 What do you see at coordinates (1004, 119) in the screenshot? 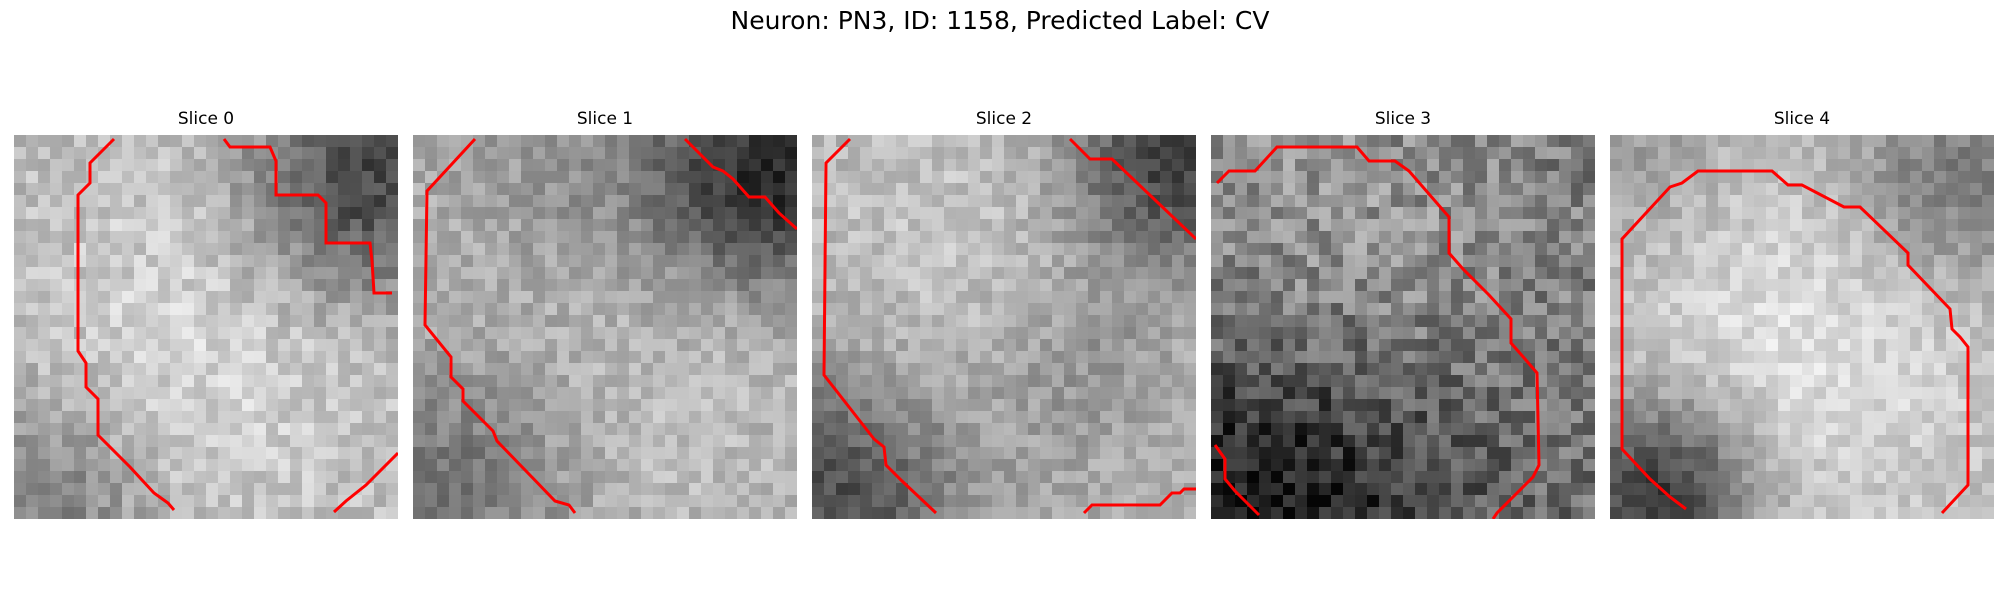
I see `slice-2-title: Slice 2` at bounding box center [1004, 119].